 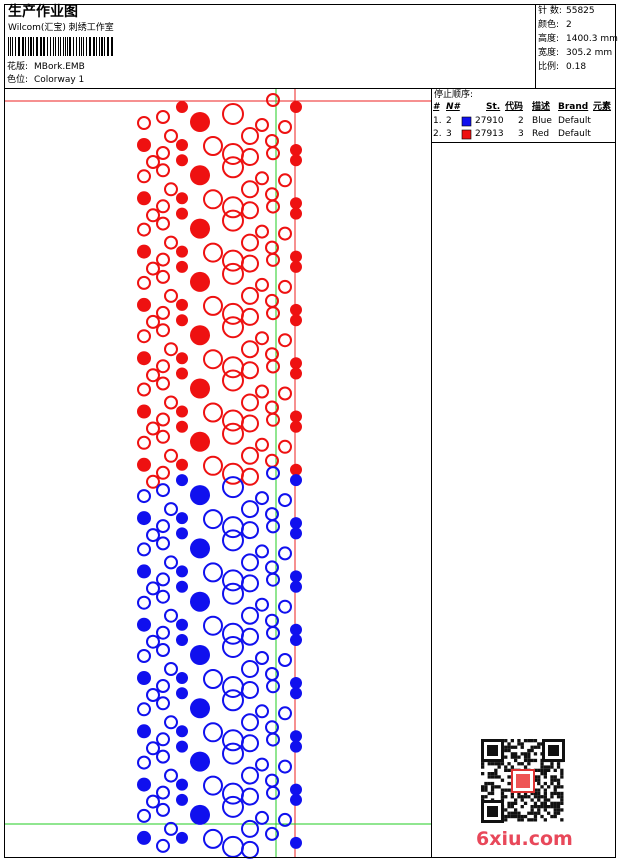 What do you see at coordinates (453, 107) in the screenshot?
I see `column-header: N#` at bounding box center [453, 107].